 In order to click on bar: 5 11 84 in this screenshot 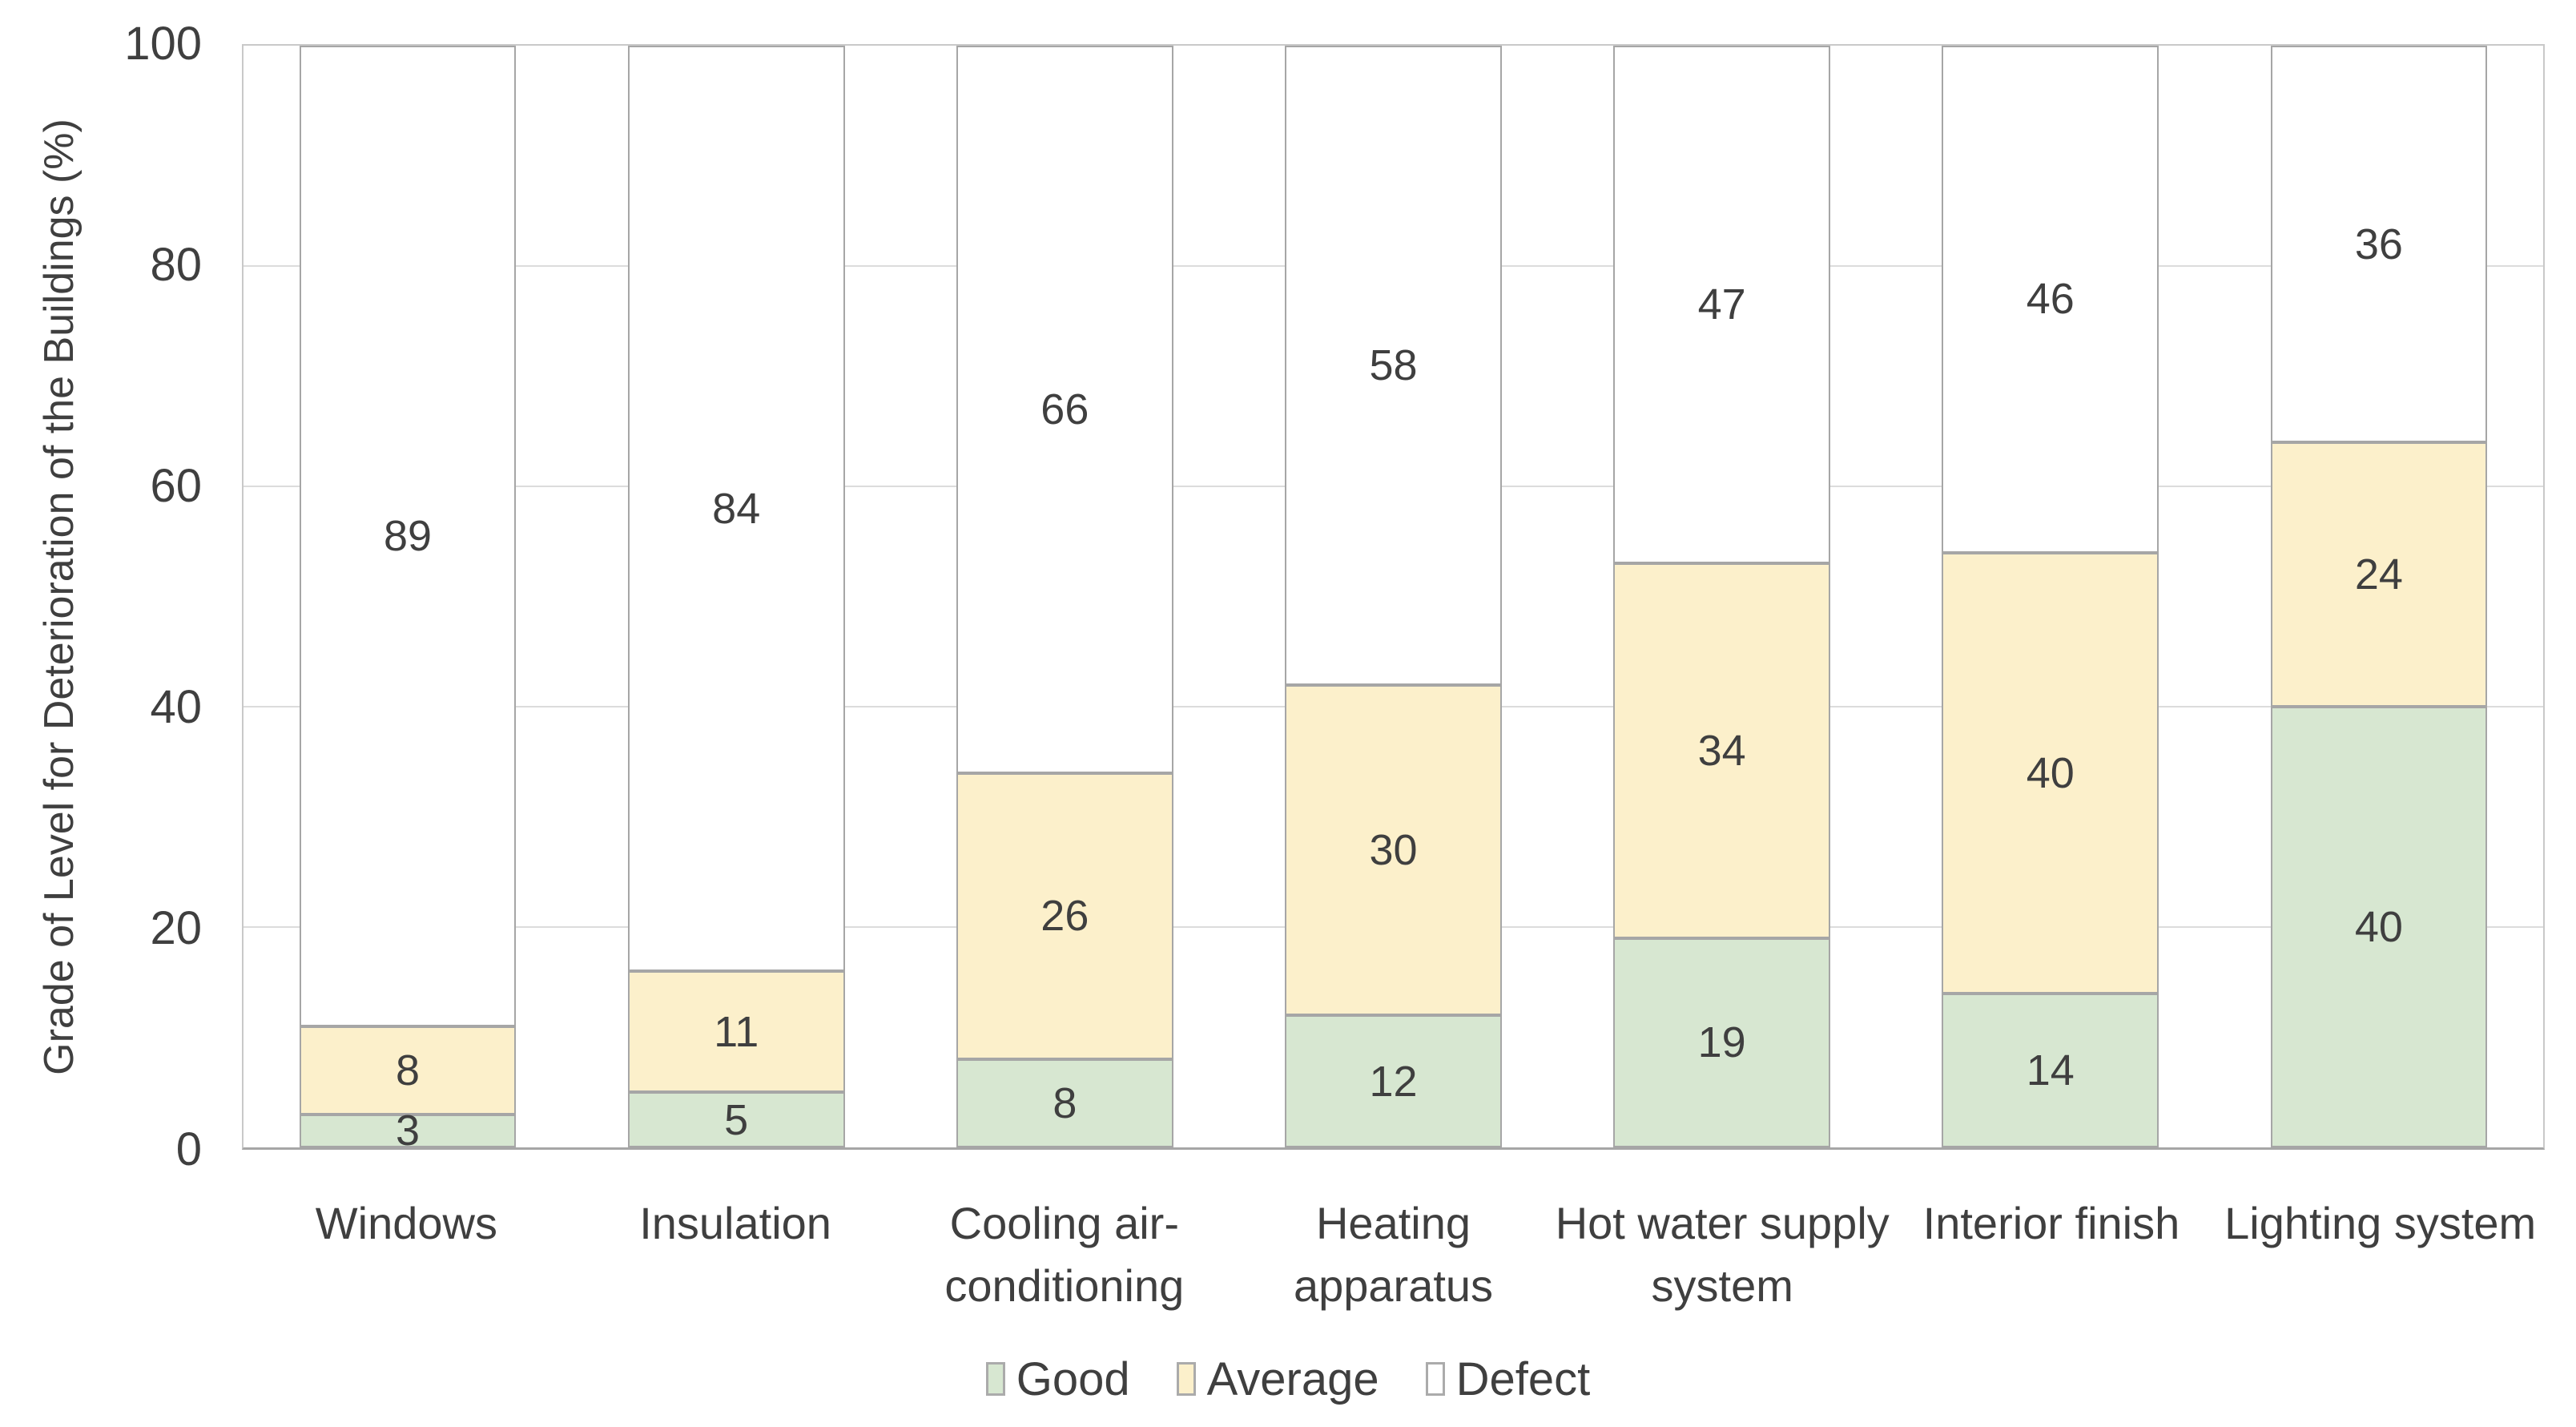, I will do `click(736, 596)`.